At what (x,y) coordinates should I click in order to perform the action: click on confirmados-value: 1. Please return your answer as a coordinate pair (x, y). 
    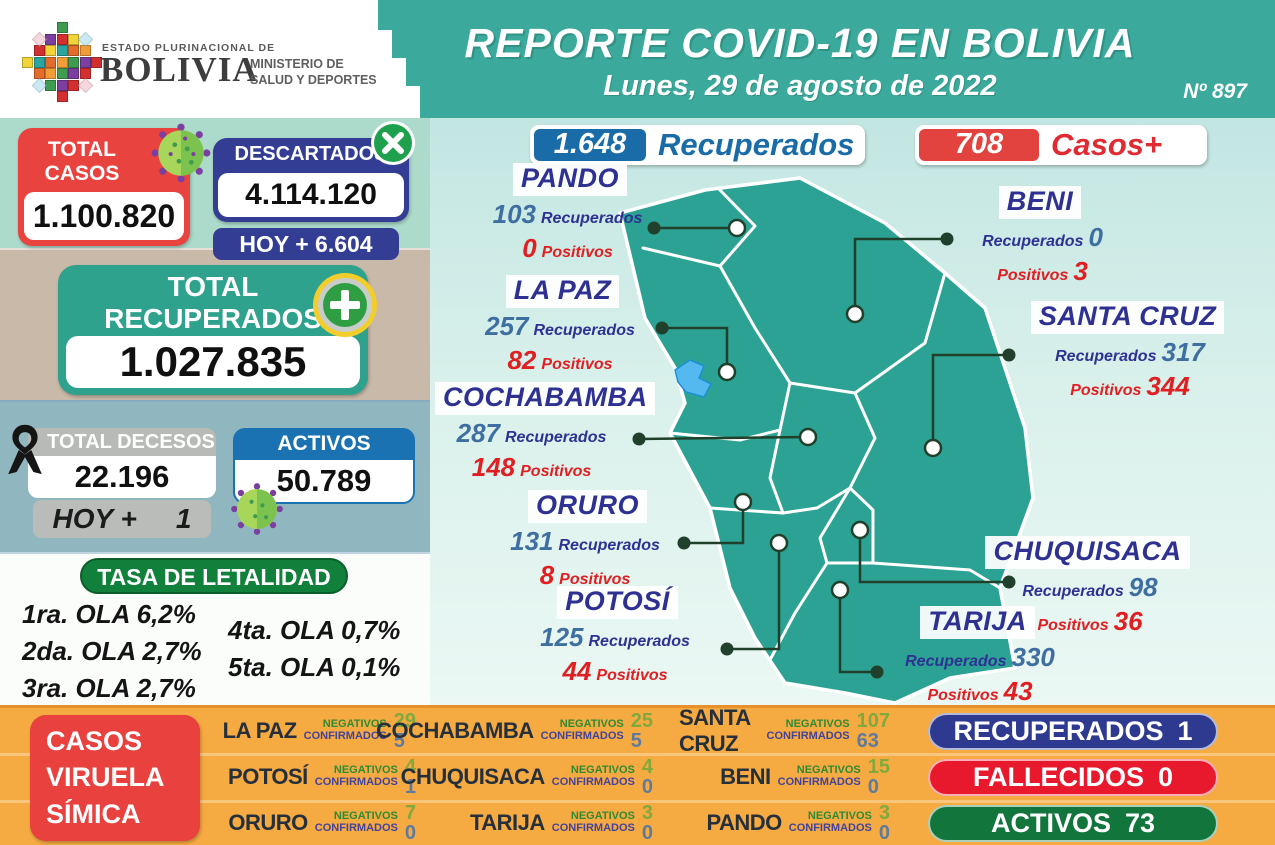
    Looking at the image, I should click on (410, 787).